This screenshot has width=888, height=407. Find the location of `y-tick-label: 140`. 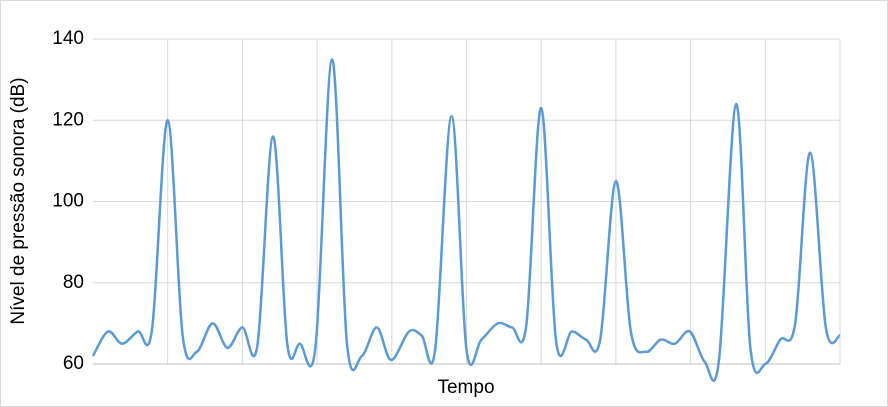

y-tick-label: 140 is located at coordinates (68, 38).